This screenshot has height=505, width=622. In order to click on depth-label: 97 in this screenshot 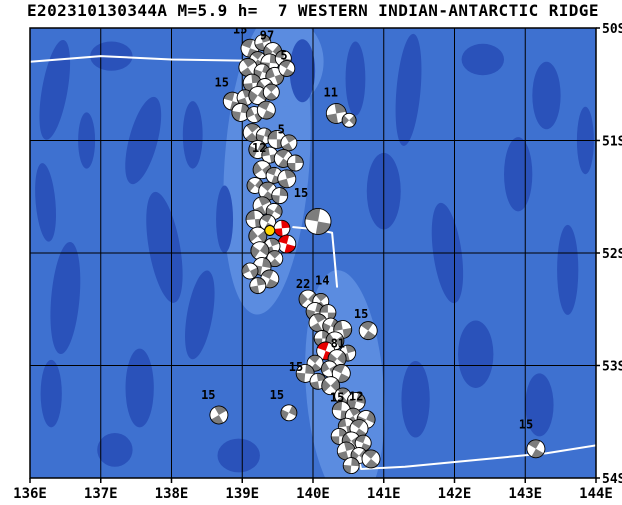, I will do `click(267, 35)`.